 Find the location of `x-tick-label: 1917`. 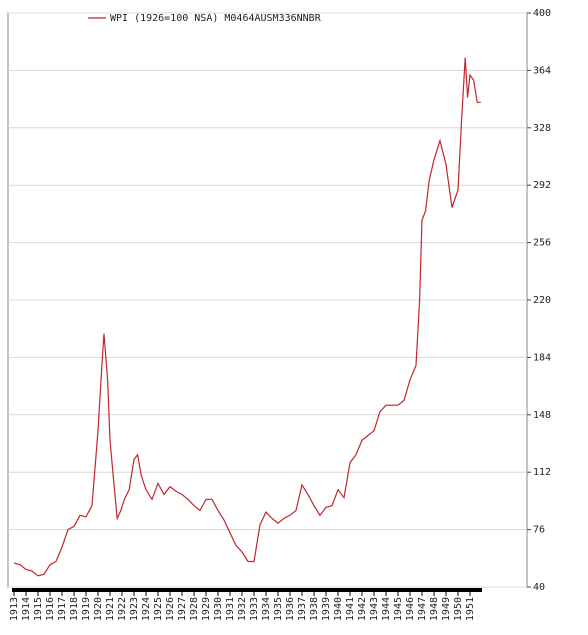

x-tick-label: 1917 is located at coordinates (62, 609).